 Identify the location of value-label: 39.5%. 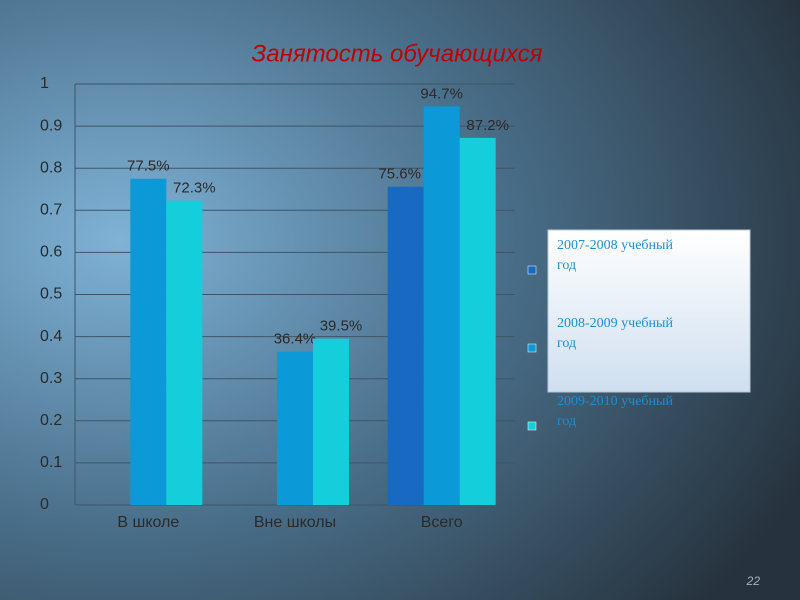
(341, 326).